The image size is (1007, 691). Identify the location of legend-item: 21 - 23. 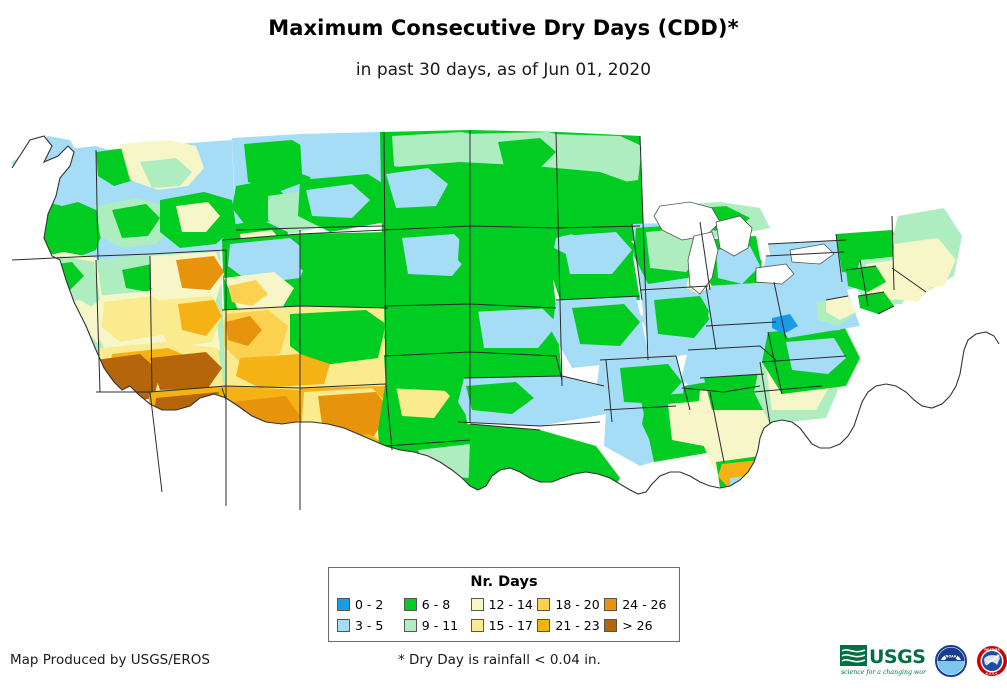
(570, 625).